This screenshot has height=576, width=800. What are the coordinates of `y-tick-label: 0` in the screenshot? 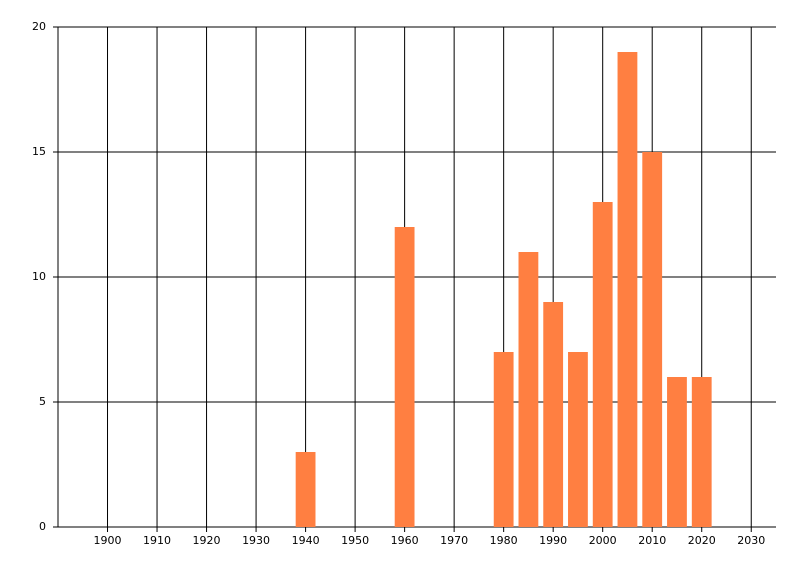 It's located at (42, 526).